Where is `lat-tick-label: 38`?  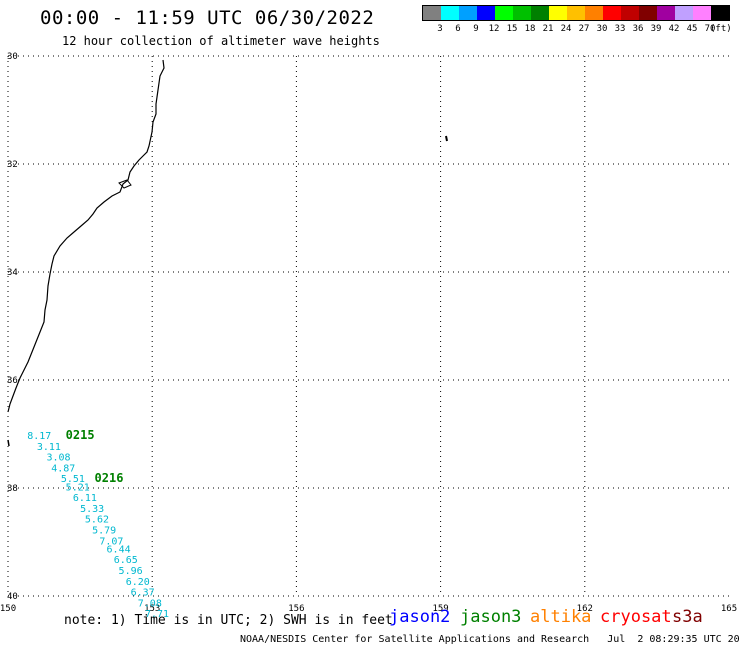 lat-tick-label: 38 is located at coordinates (12, 489).